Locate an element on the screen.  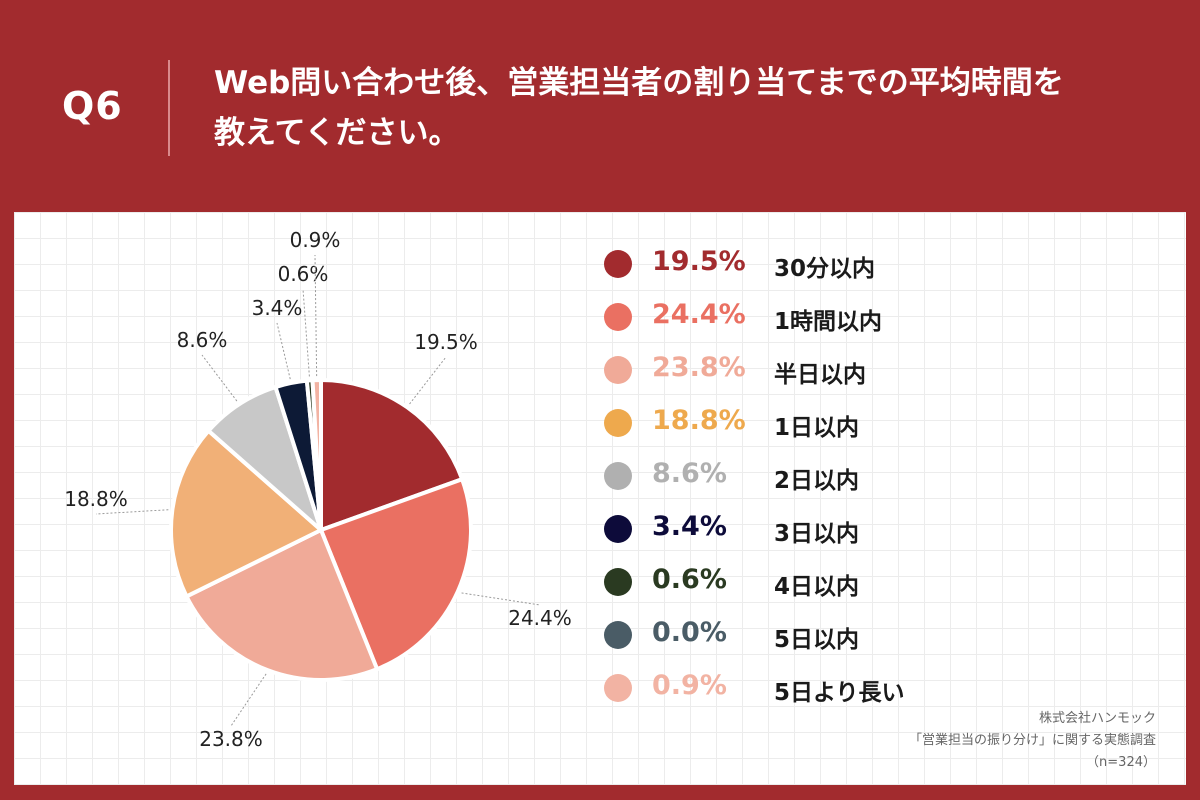
legend-item-1: 19.5% 30分以内 is located at coordinates (814, 266).